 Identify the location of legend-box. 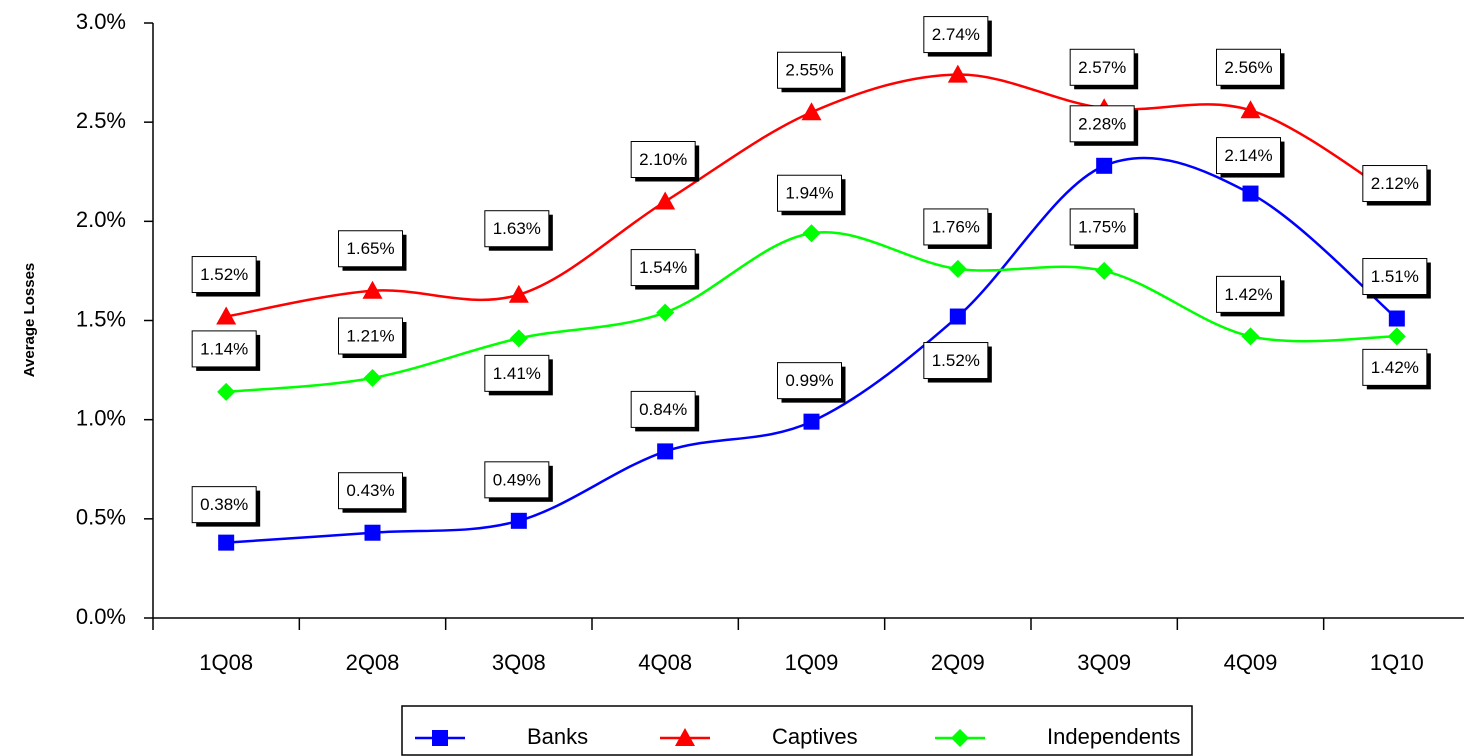
(797, 730).